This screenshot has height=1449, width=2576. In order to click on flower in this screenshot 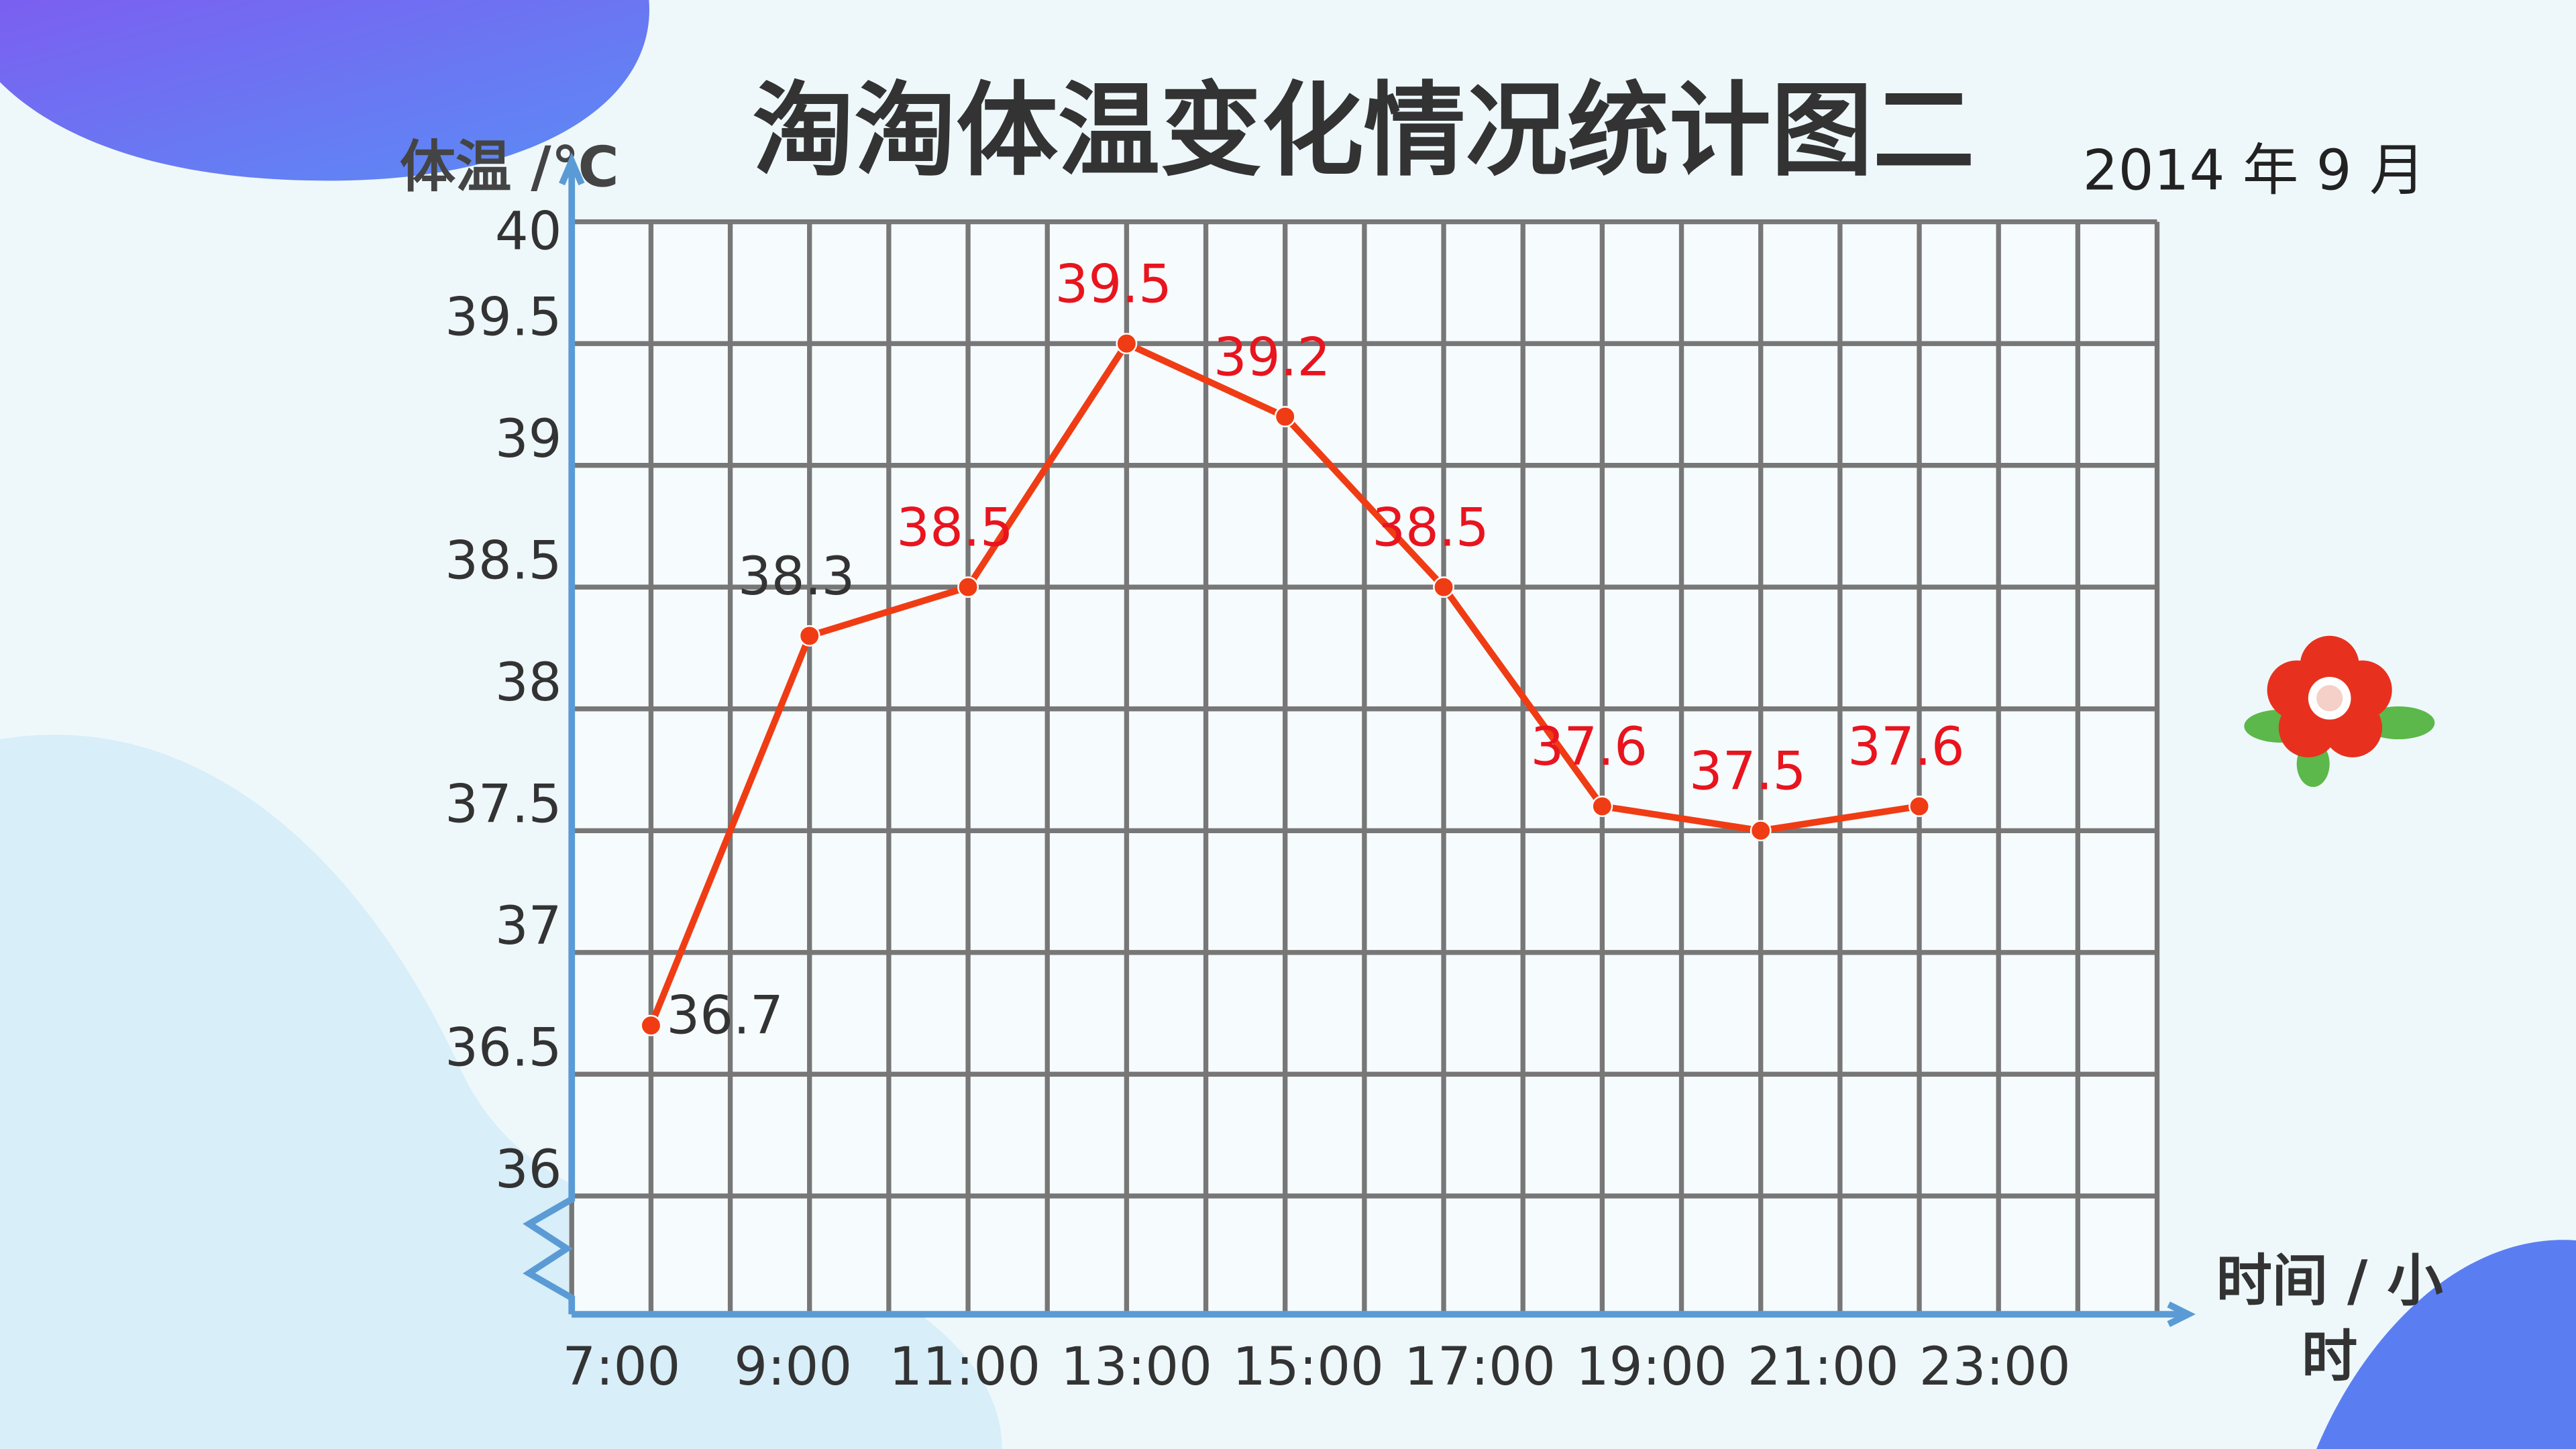, I will do `click(2339, 711)`.